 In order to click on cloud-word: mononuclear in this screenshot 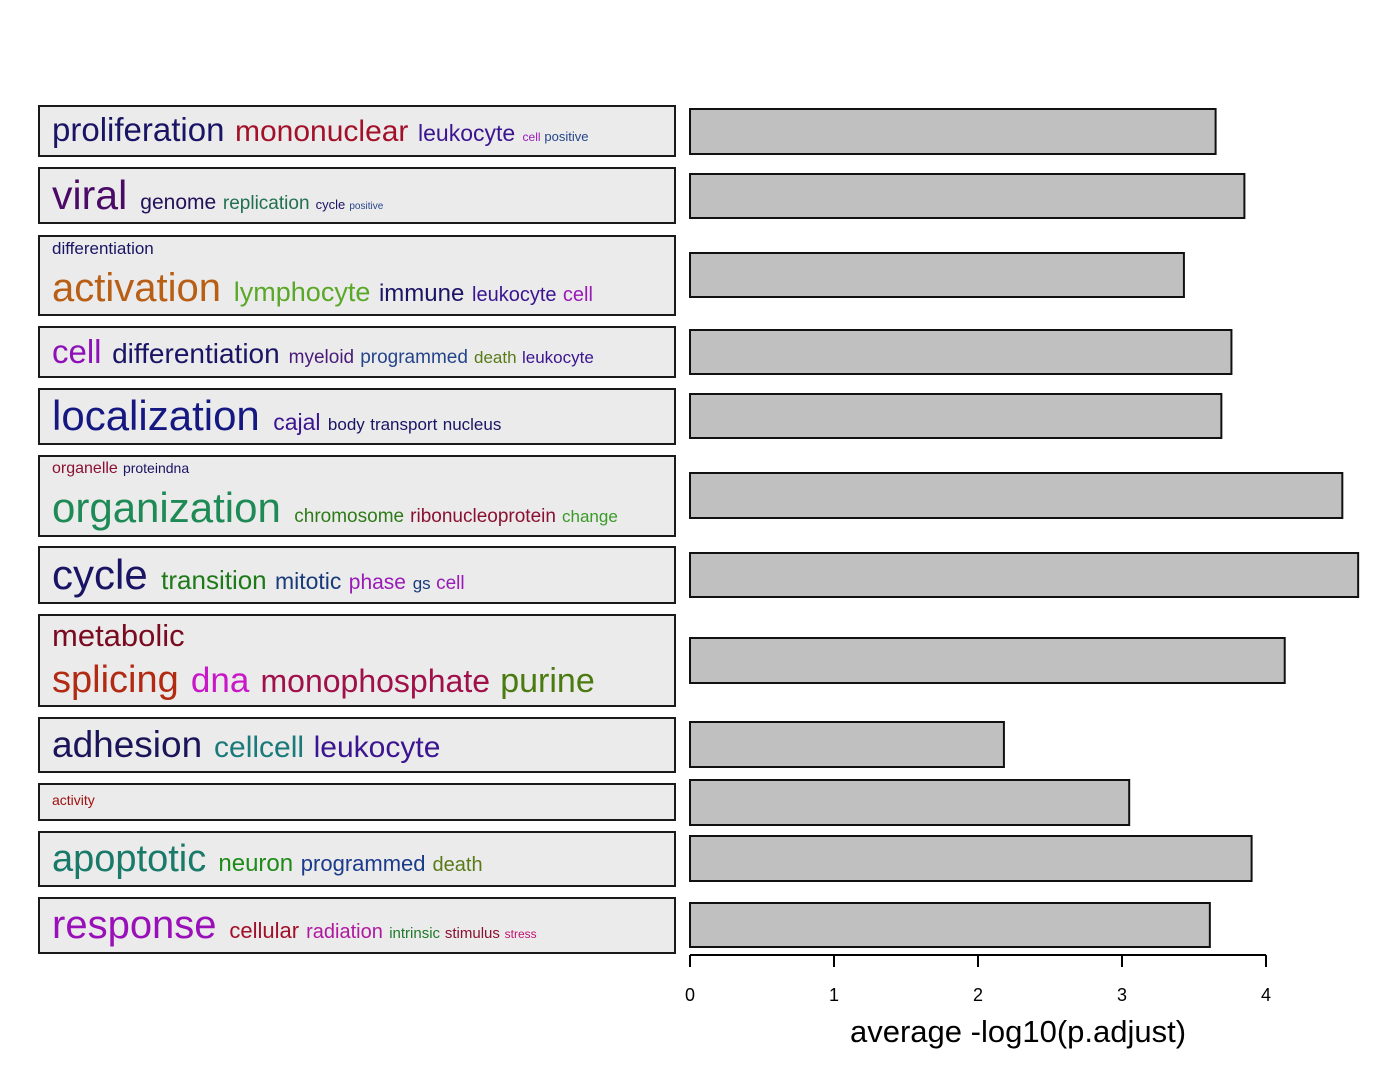, I will do `click(321, 131)`.